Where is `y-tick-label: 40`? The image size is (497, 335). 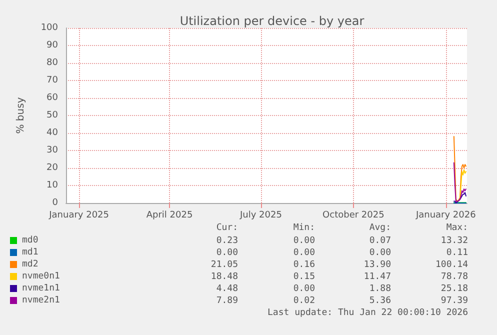
y-tick-label: 40 is located at coordinates (52, 133).